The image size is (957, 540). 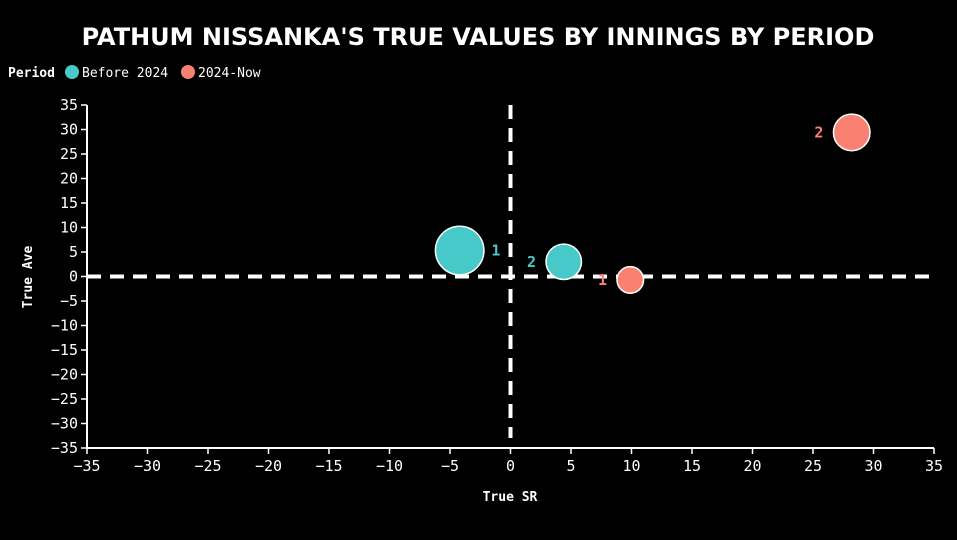 I want to click on legend-swatch-before-2024, so click(x=72, y=72).